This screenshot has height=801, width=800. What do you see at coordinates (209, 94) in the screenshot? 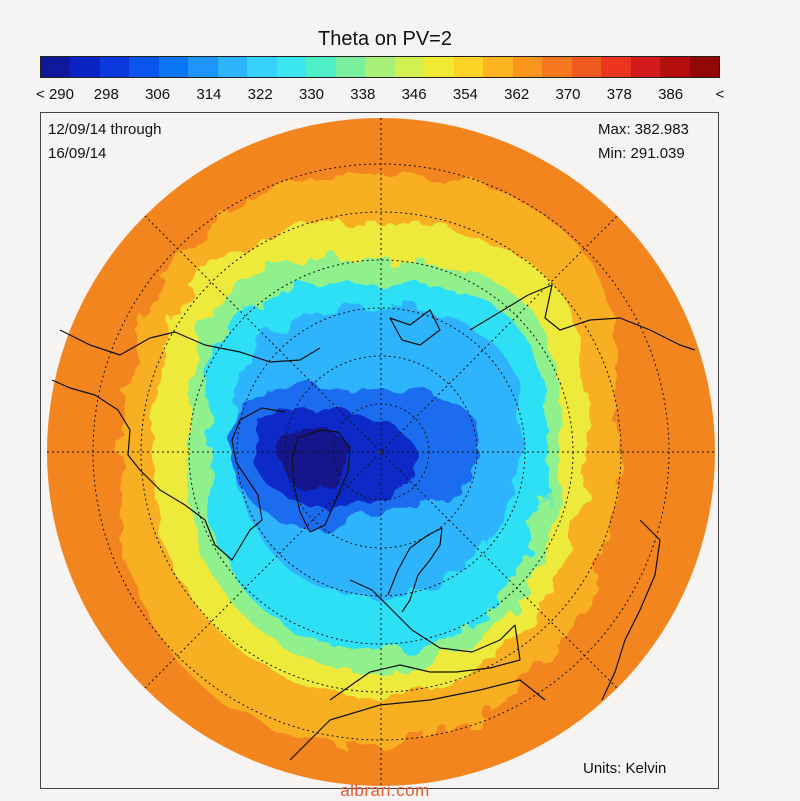
I see `color-scale-tick-label: 314` at bounding box center [209, 94].